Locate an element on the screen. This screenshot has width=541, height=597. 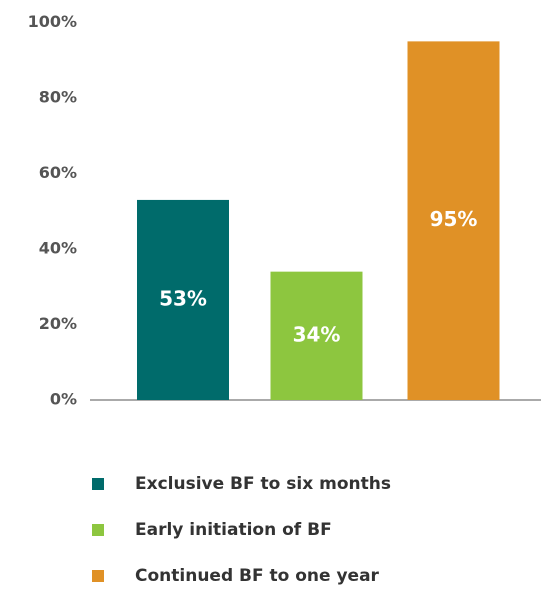
y-tick-label: 100% is located at coordinates (52, 21).